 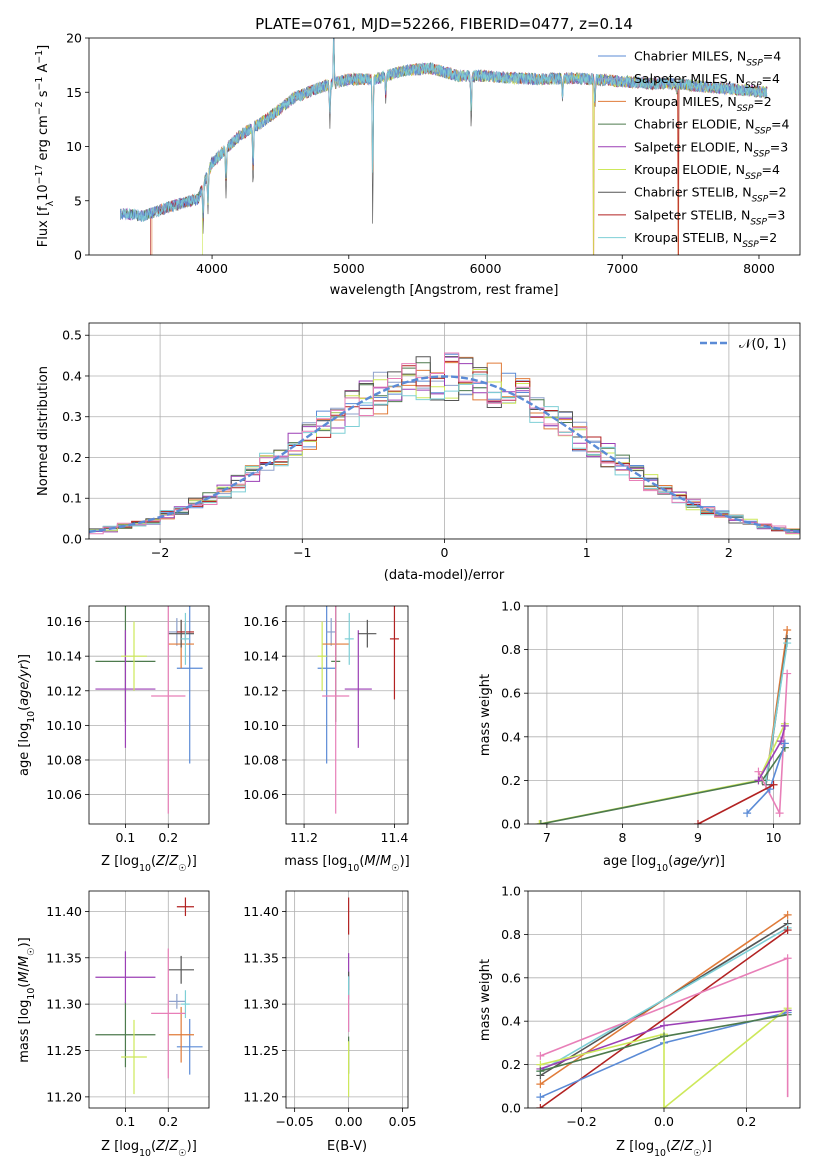 I want to click on residuals-xtick-label: 1, so click(x=587, y=552).